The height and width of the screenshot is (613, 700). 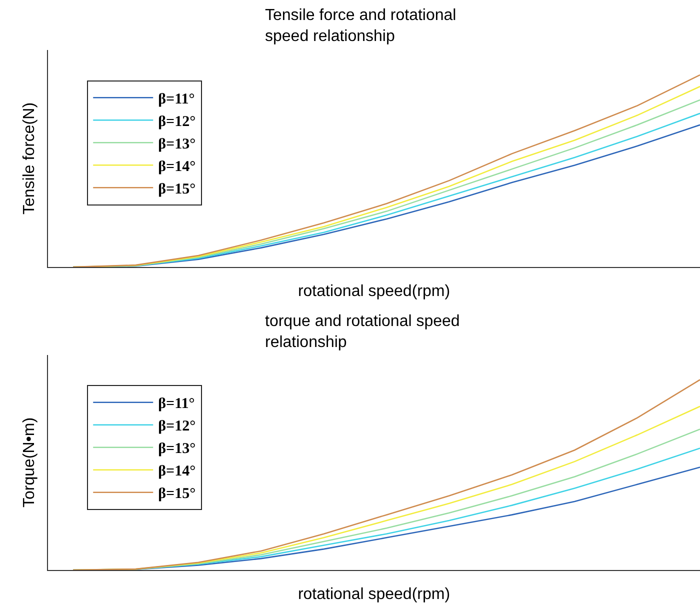 I want to click on y-axis-title: Tensile force(N), so click(x=29, y=158).